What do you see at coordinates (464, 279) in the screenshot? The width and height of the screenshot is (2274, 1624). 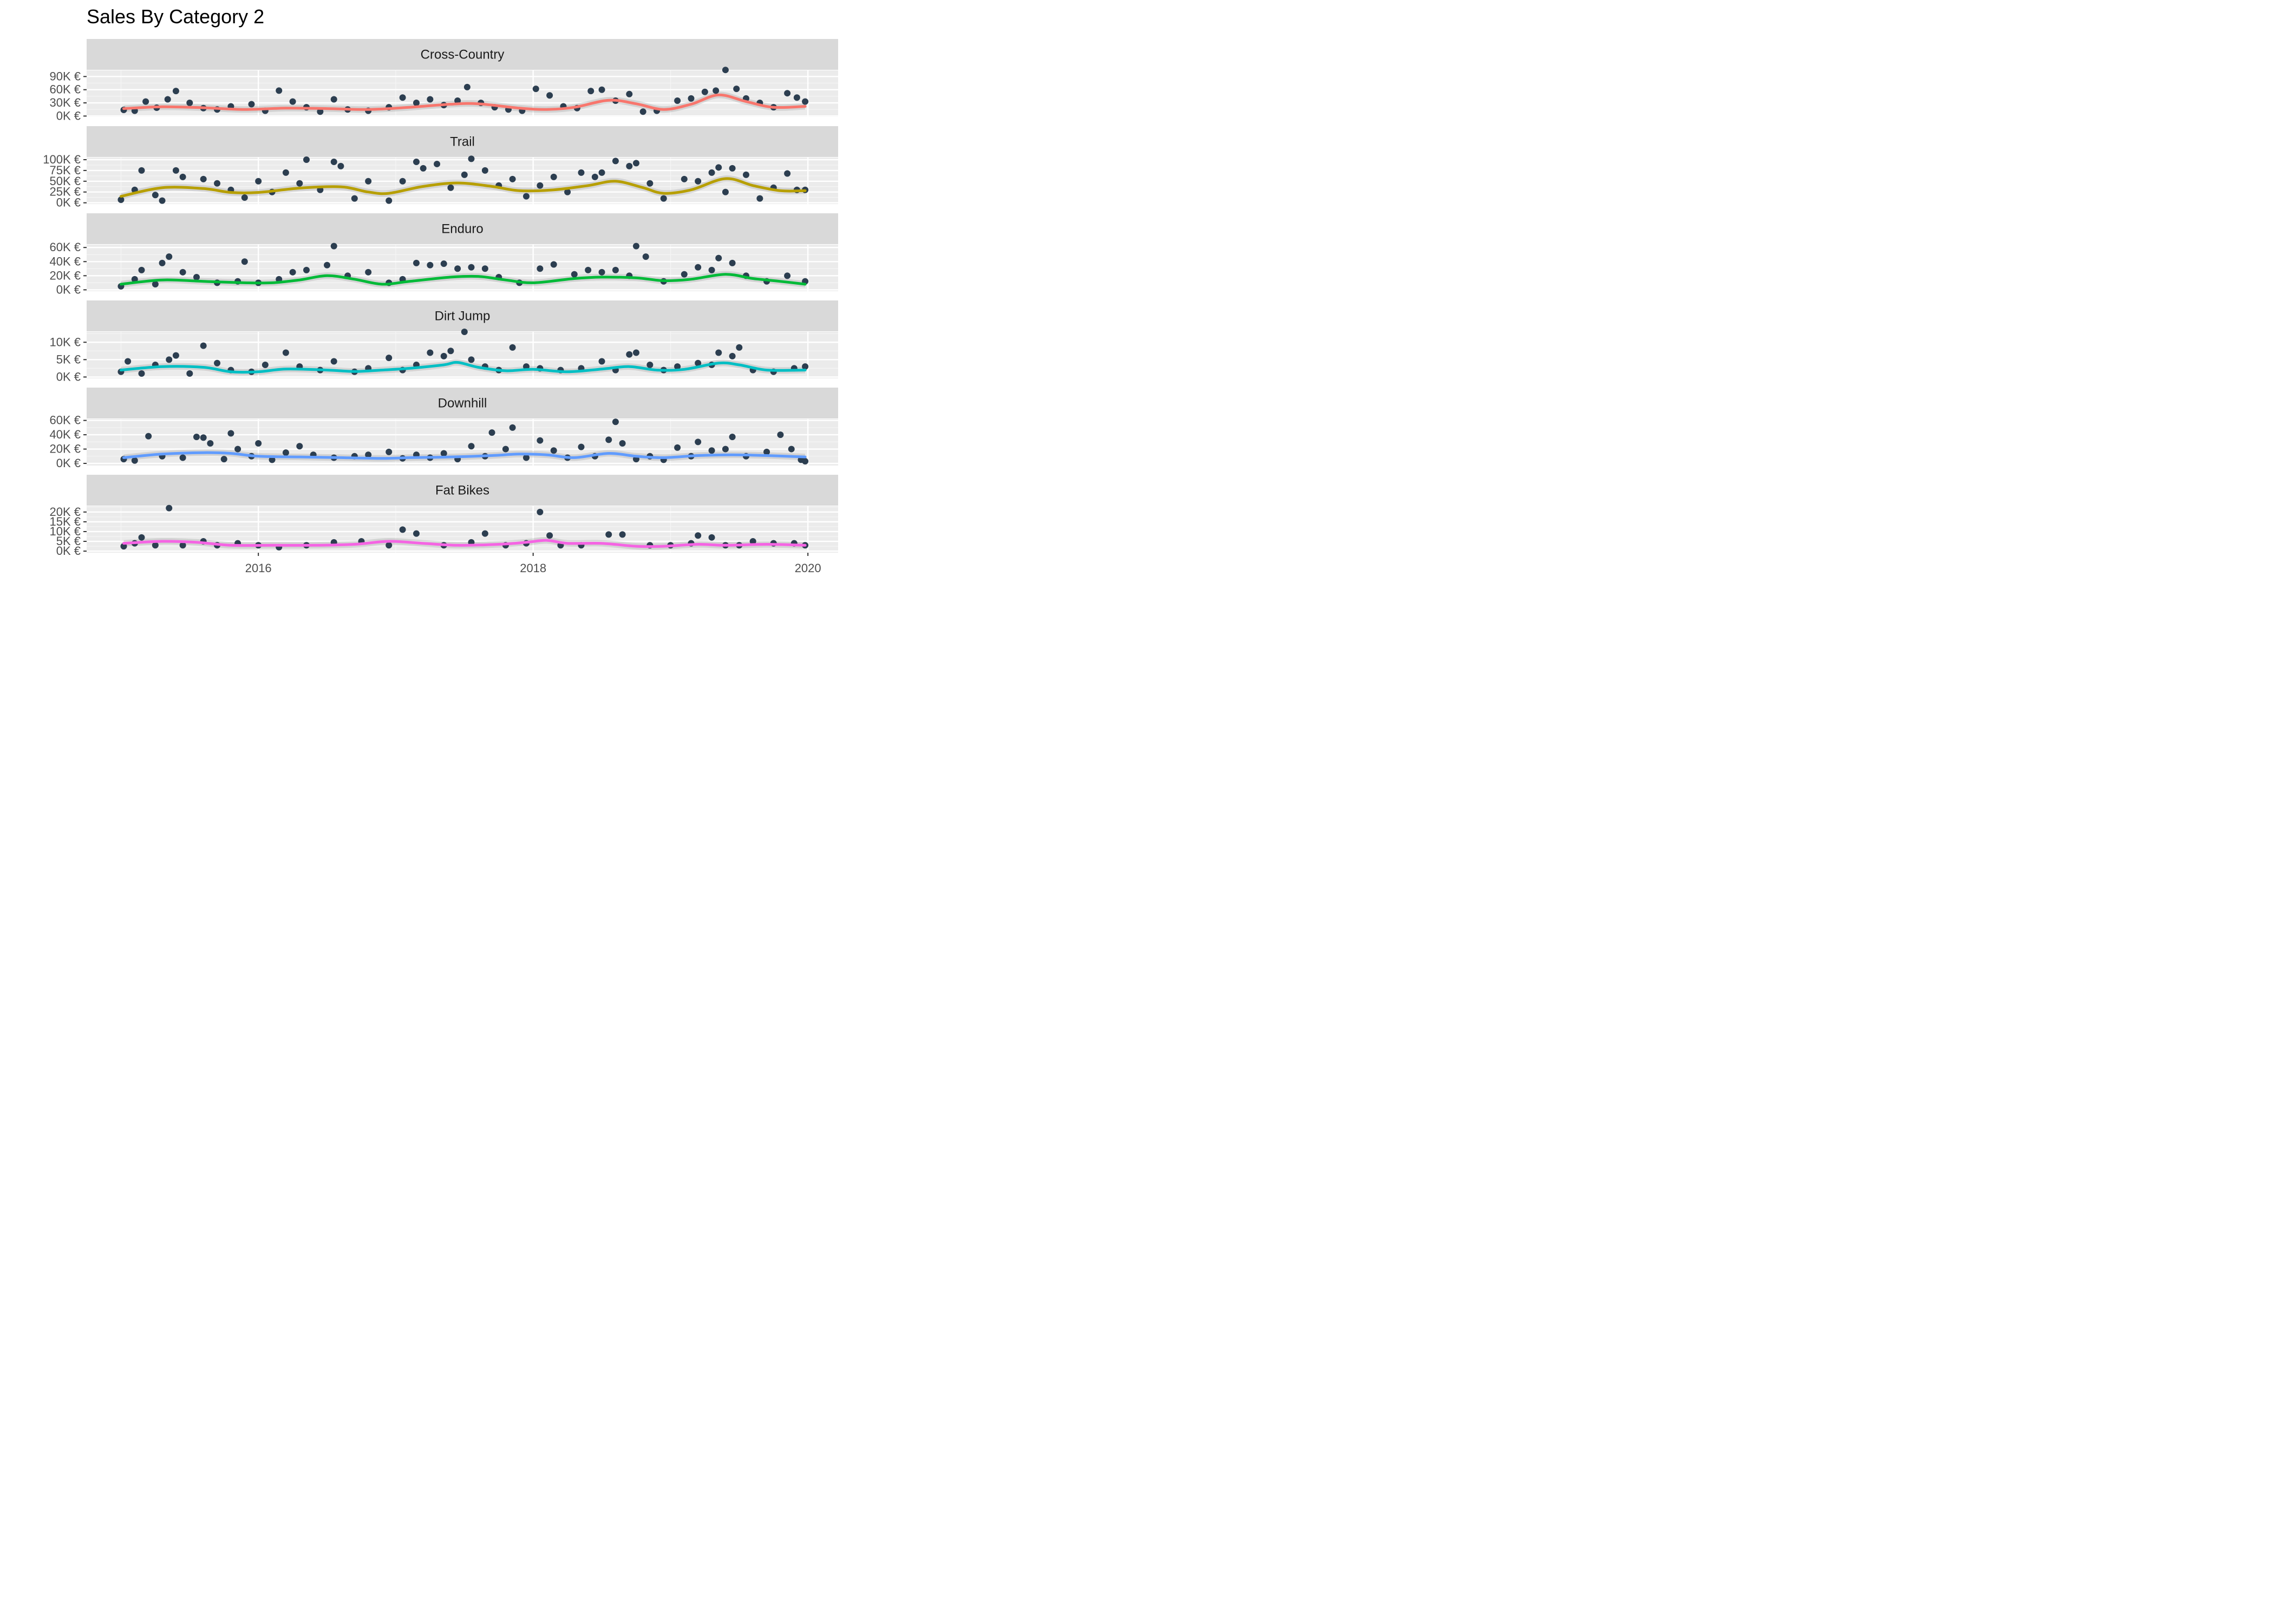 I see `confidence-band-enduro` at bounding box center [464, 279].